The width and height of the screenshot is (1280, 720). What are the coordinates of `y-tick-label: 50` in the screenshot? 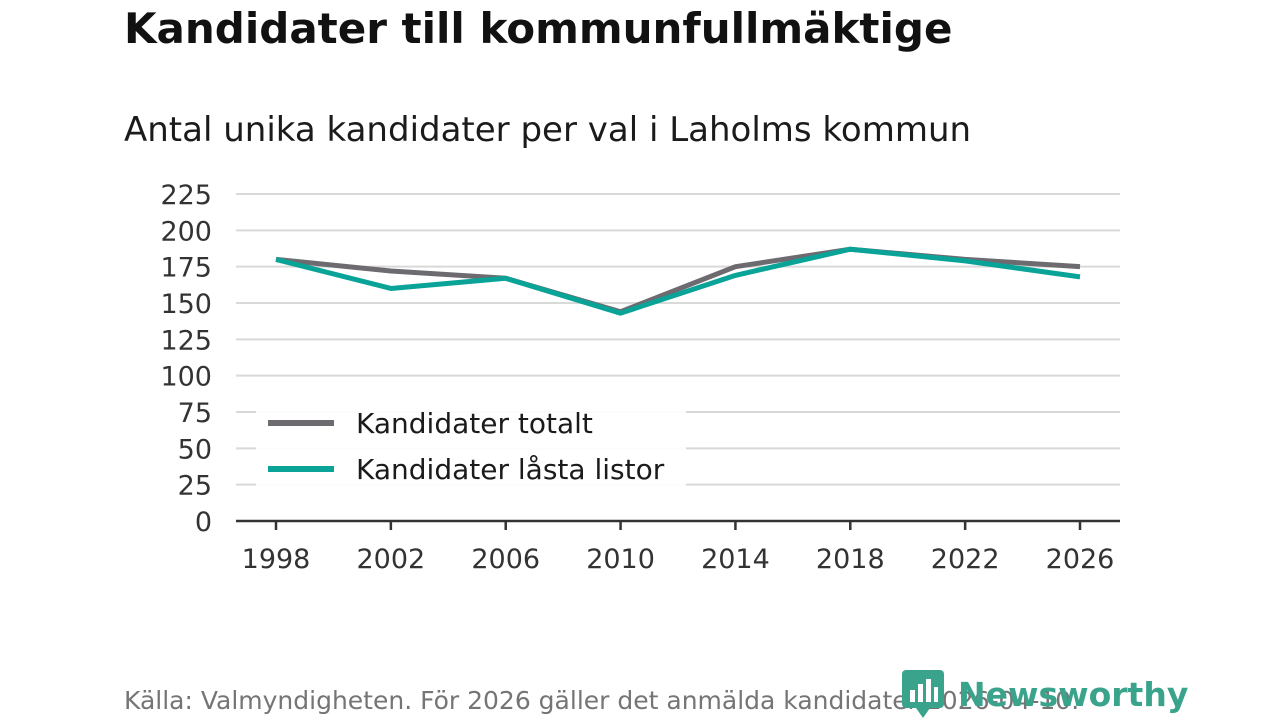 It's located at (195, 449).